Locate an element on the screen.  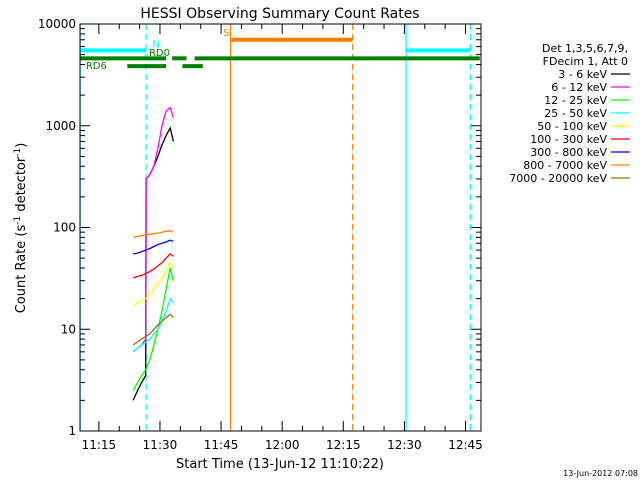
flag-label-1: RD0 is located at coordinates (159, 53).